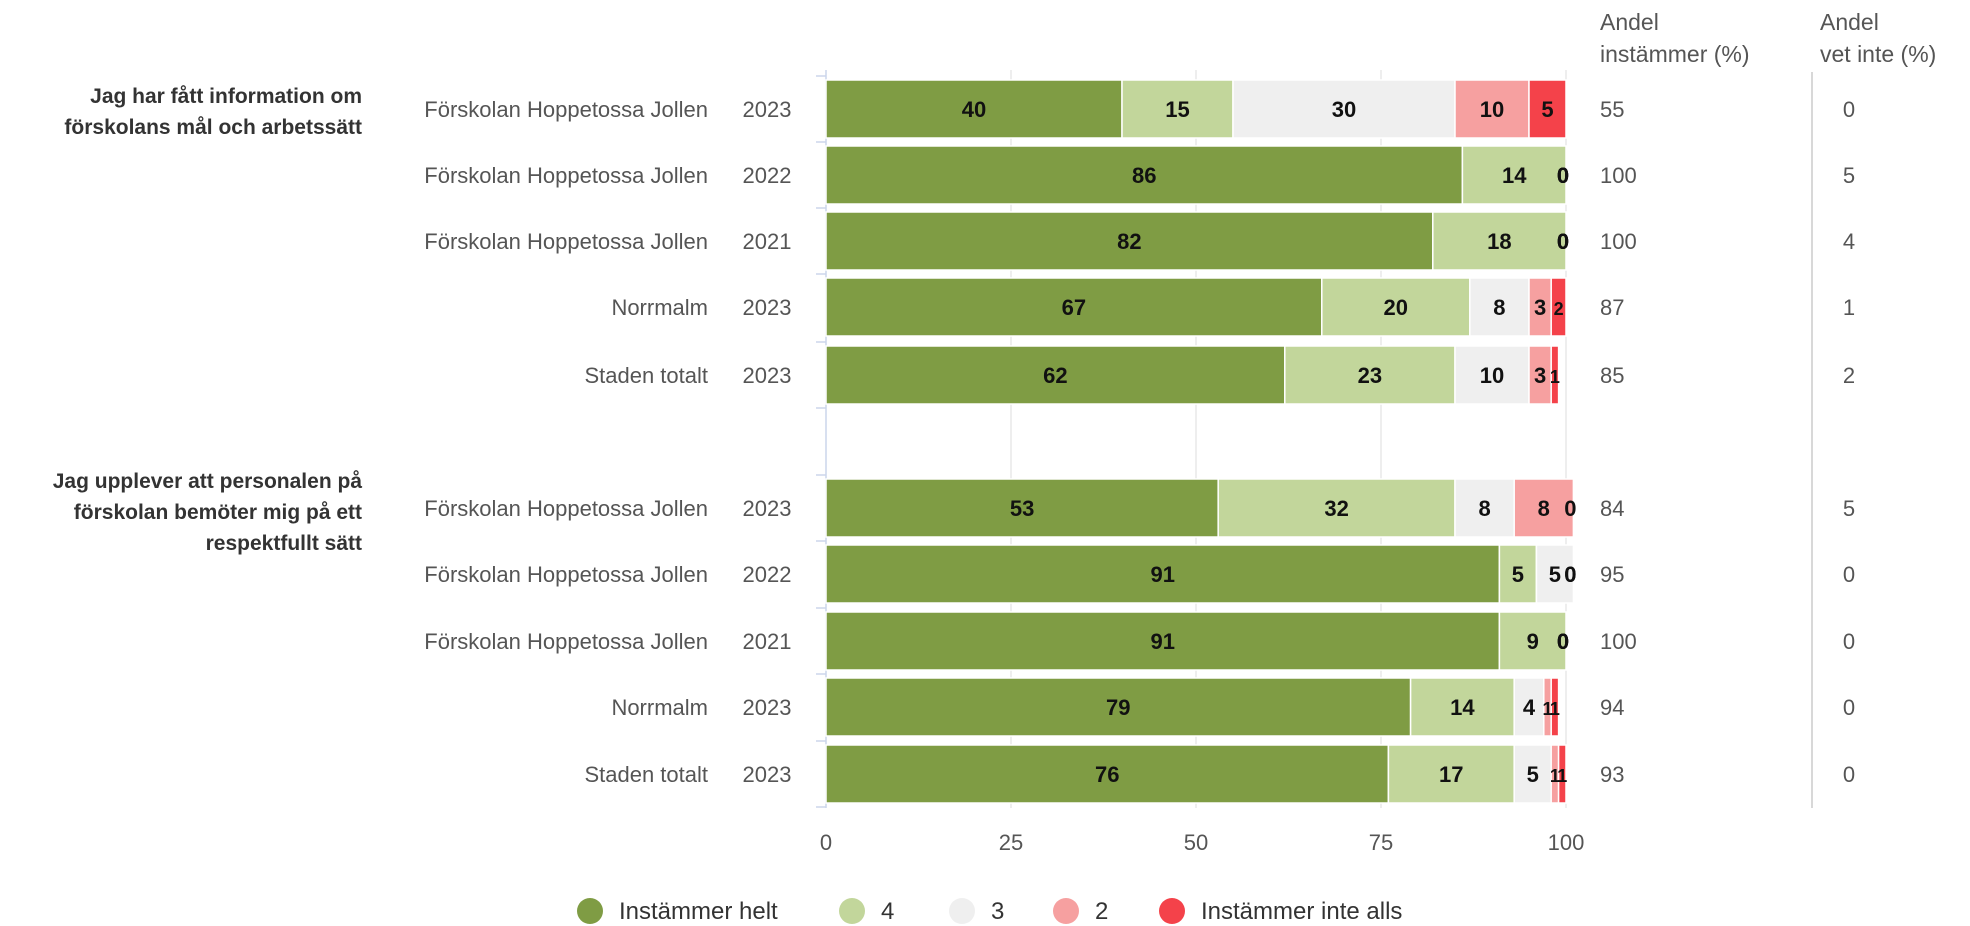 Image resolution: width=1970 pixels, height=926 pixels. I want to click on andel-instammer-value: 55, so click(1612, 109).